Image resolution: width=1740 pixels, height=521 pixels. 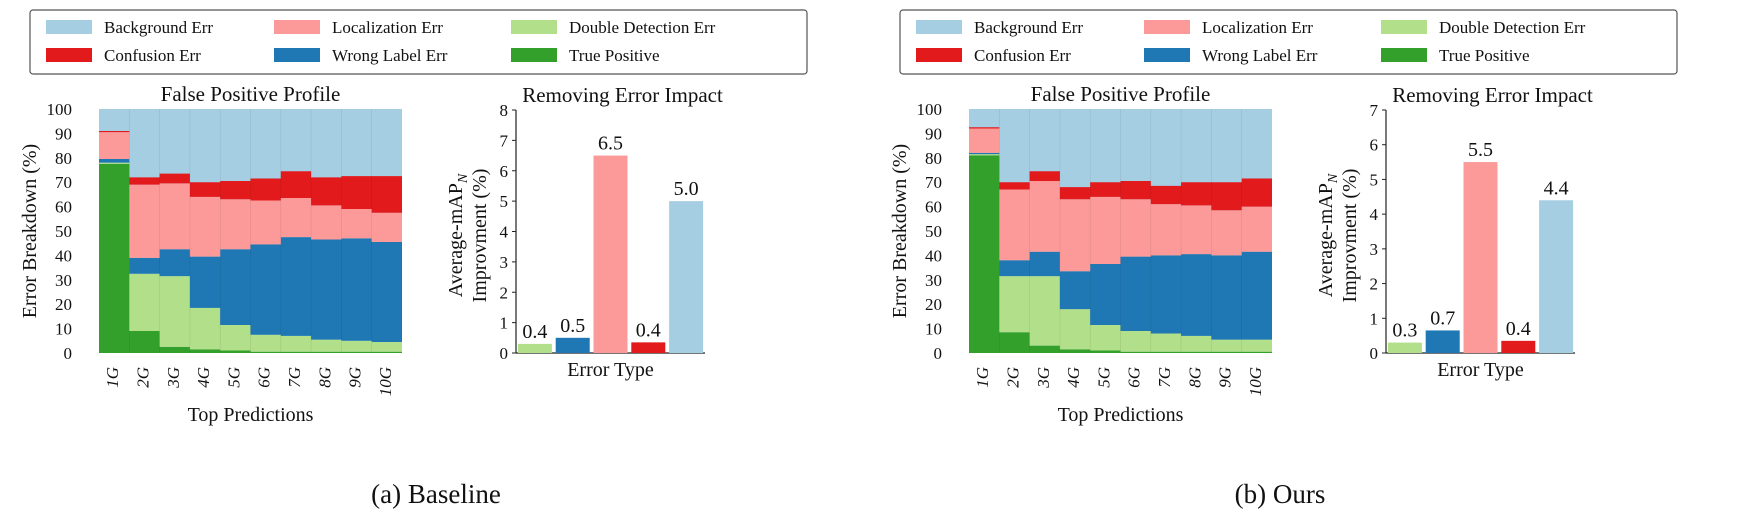 What do you see at coordinates (436, 494) in the screenshot?
I see `panel-caption: (a) Baseline` at bounding box center [436, 494].